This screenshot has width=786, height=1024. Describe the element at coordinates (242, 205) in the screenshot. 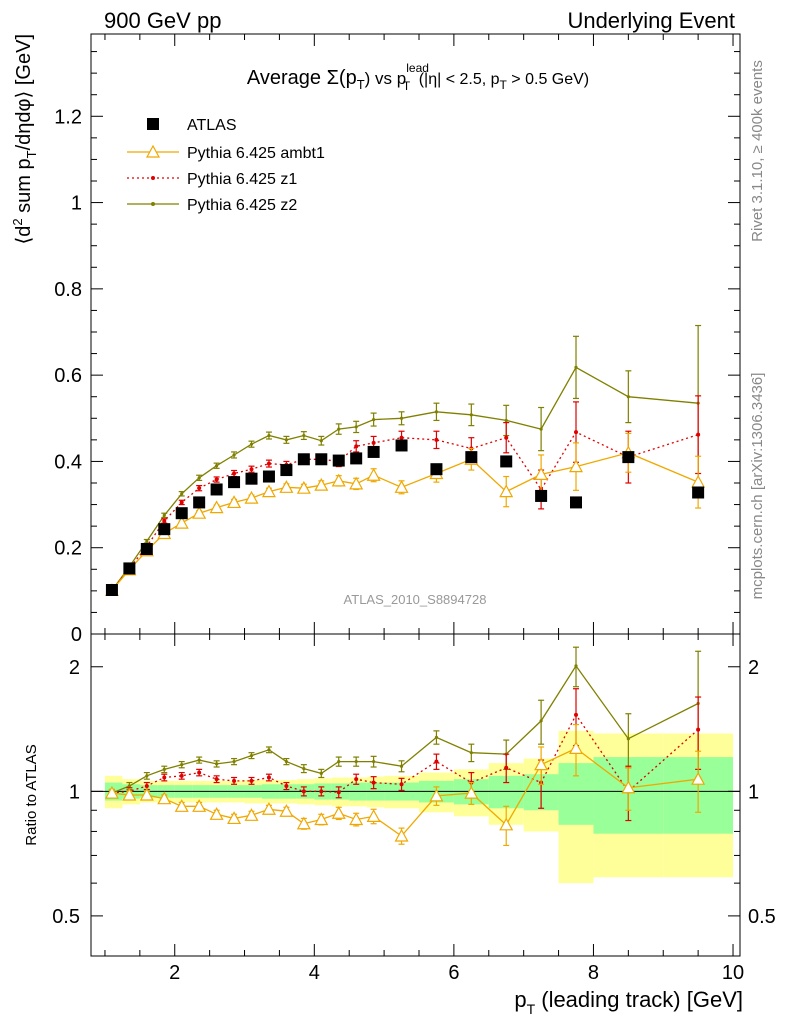

I see `legend-z2-label: Pythia 6.425 z2` at that location.